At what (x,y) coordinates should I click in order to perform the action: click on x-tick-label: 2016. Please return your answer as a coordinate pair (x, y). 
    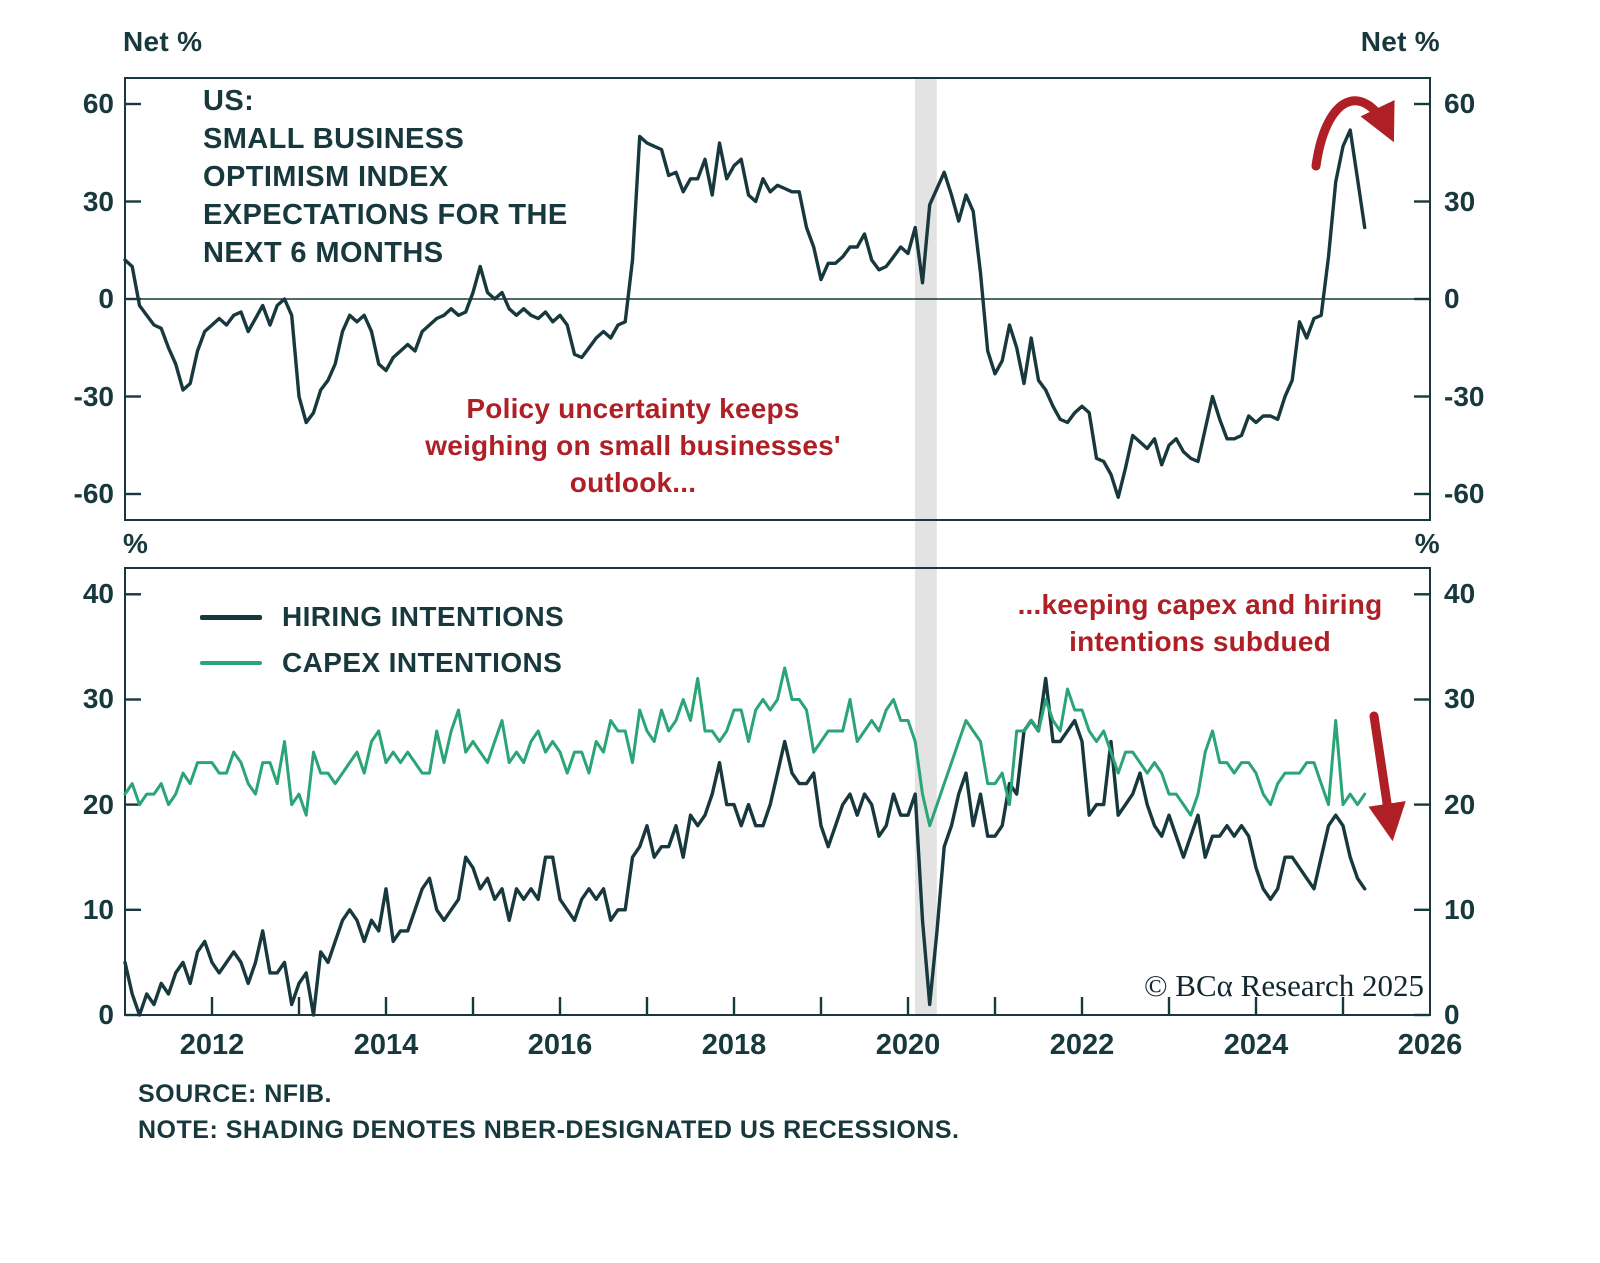
    Looking at the image, I should click on (560, 1045).